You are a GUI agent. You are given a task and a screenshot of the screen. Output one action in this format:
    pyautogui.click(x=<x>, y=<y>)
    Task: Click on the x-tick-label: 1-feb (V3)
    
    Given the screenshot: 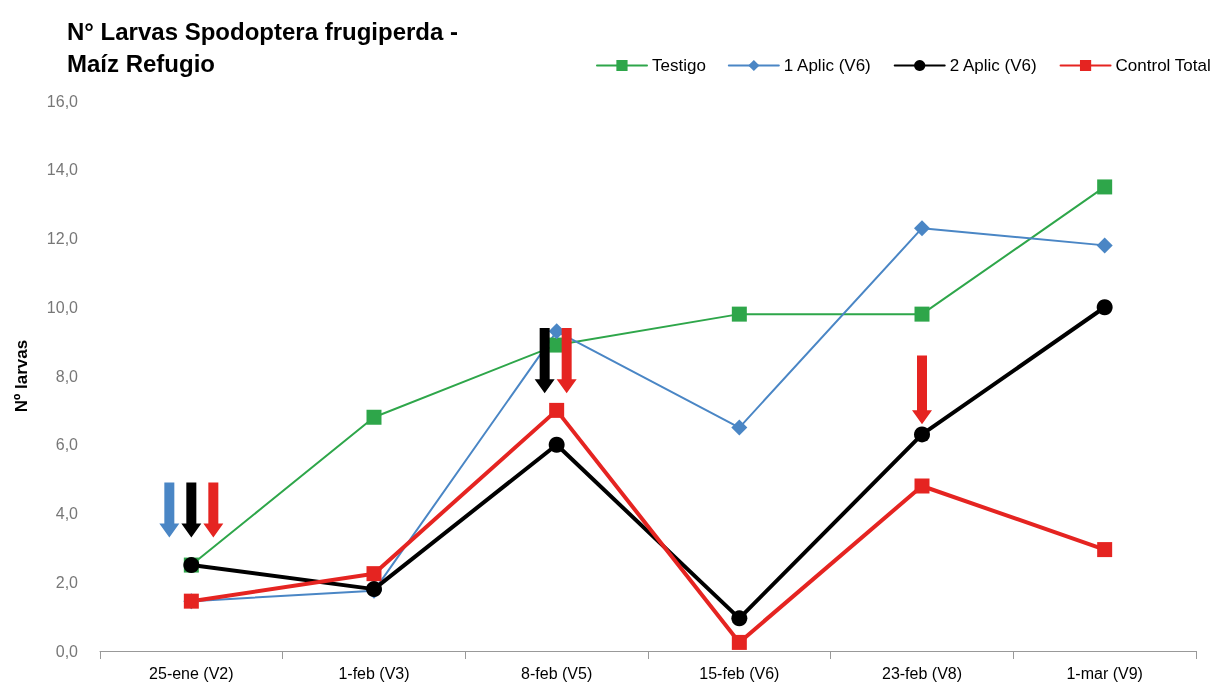 What is the action you would take?
    pyautogui.click(x=374, y=673)
    